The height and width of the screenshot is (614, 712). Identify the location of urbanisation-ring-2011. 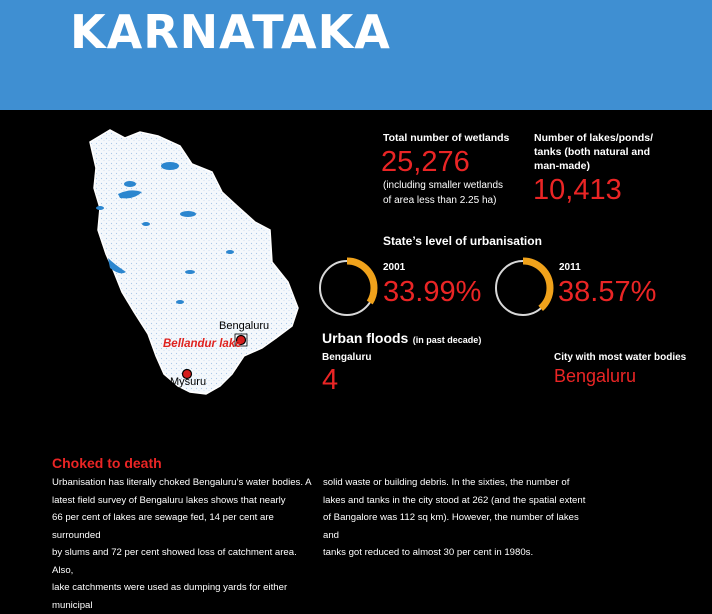
(523, 288).